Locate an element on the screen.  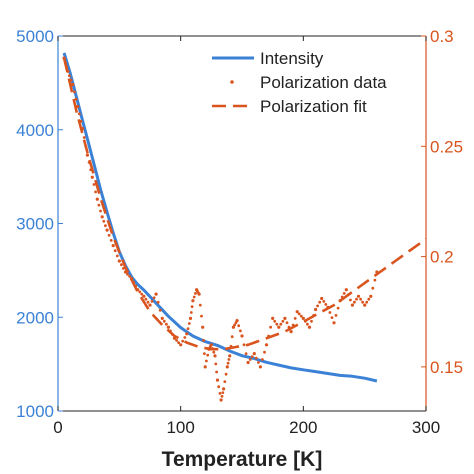
left-y-tick-label: 4000 is located at coordinates (35, 130).